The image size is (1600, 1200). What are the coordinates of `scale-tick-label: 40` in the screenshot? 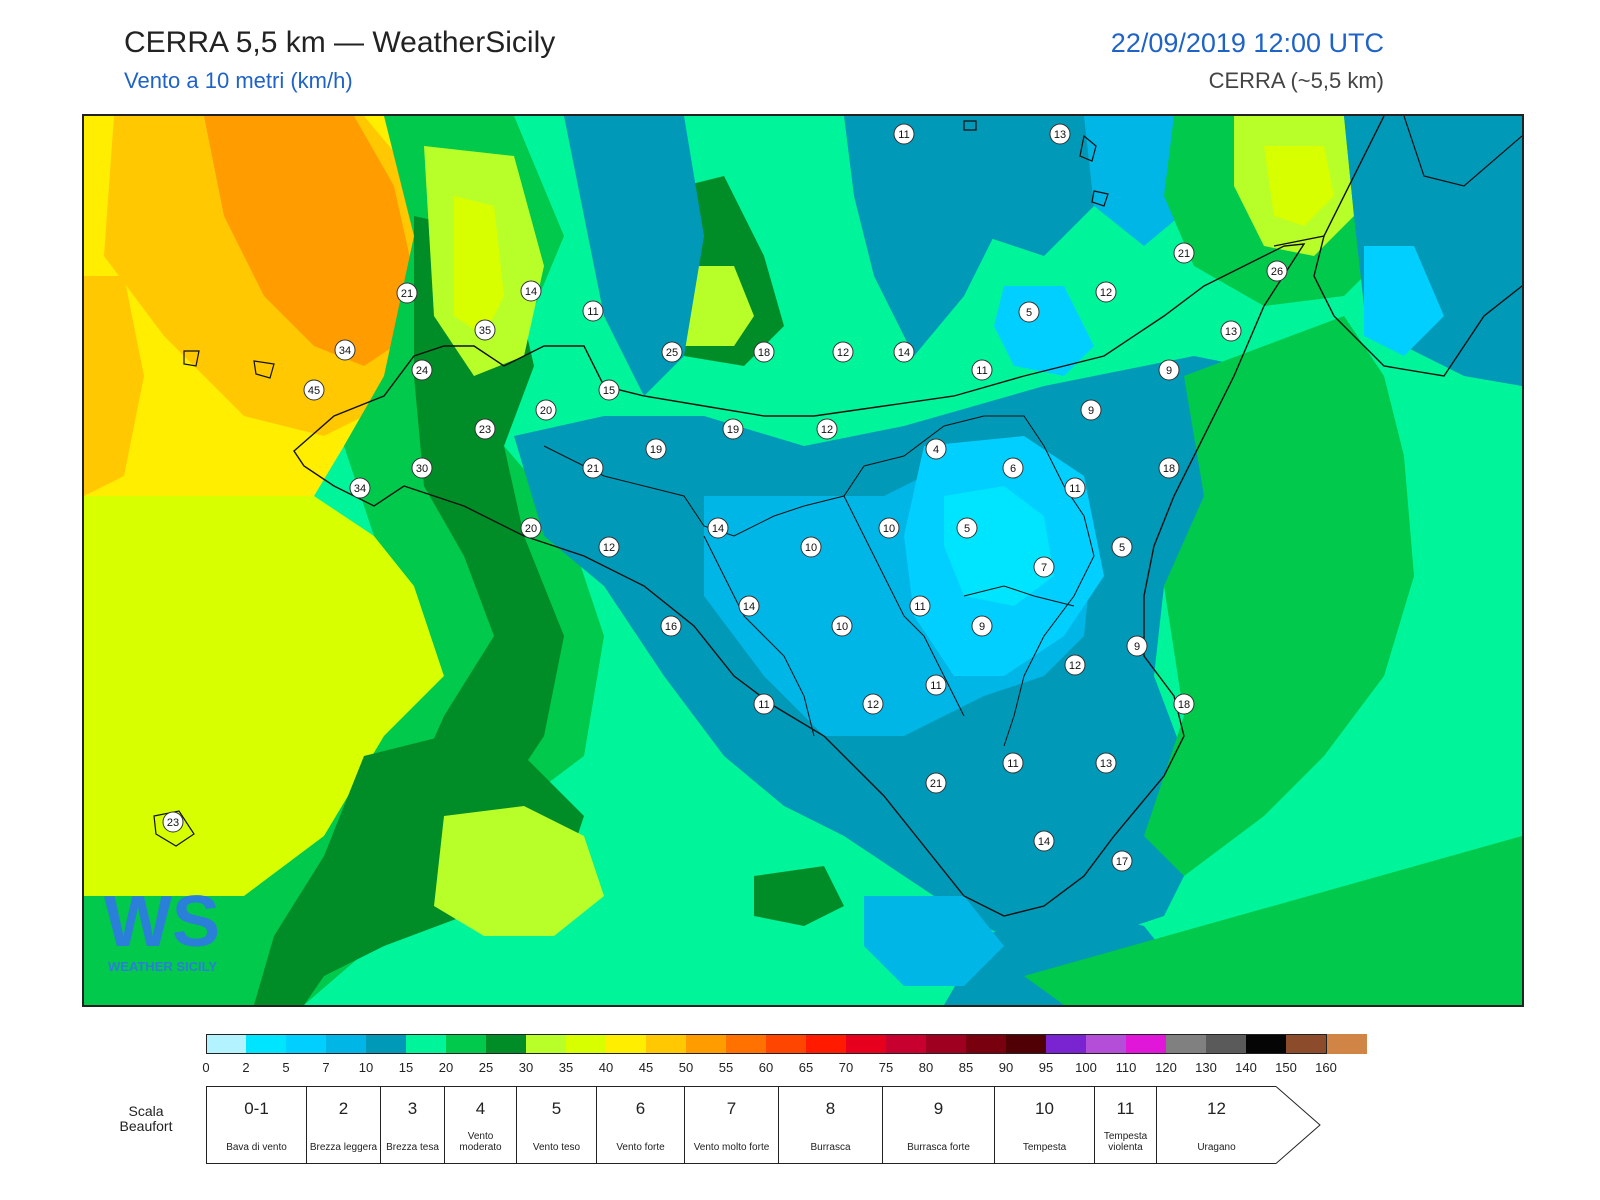 It's located at (606, 1067).